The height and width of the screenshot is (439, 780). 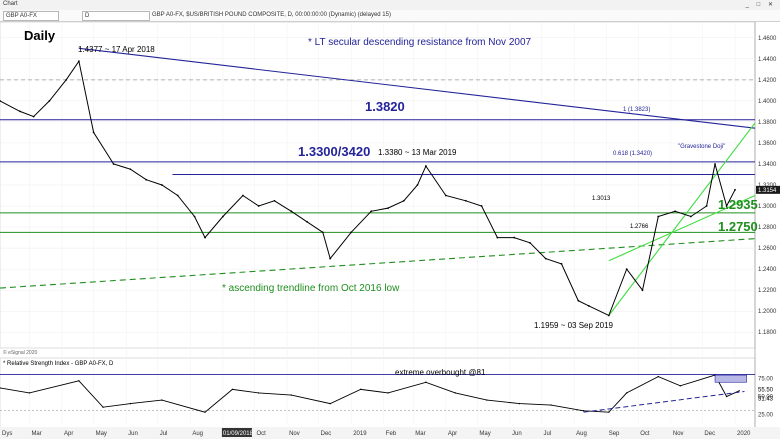 What do you see at coordinates (236, 432) in the screenshot?
I see `time-cursor-box` at bounding box center [236, 432].